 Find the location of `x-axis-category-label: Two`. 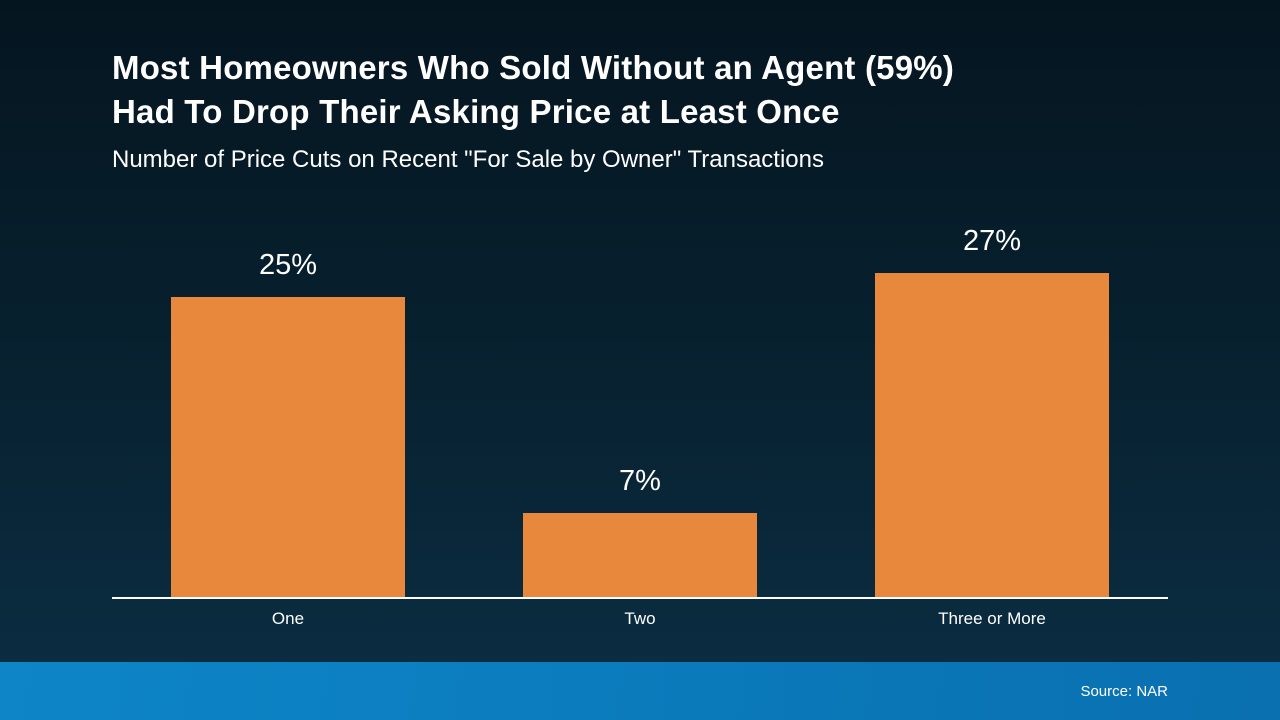

x-axis-category-label: Two is located at coordinates (640, 618).